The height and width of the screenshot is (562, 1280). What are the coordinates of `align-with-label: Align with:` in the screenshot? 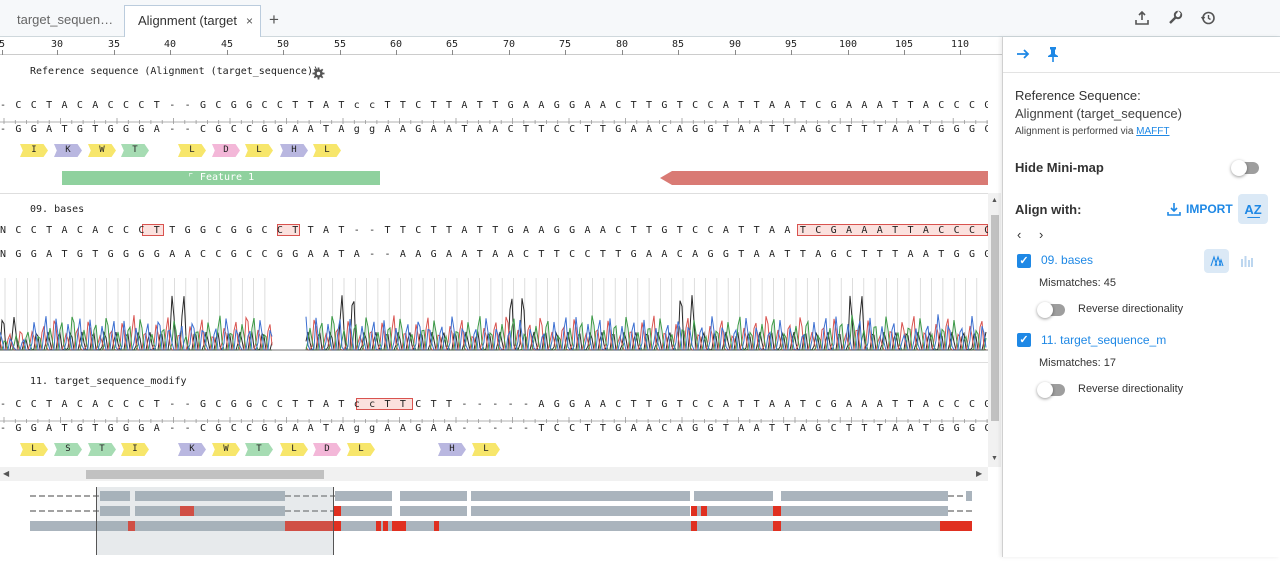 It's located at (1048, 209).